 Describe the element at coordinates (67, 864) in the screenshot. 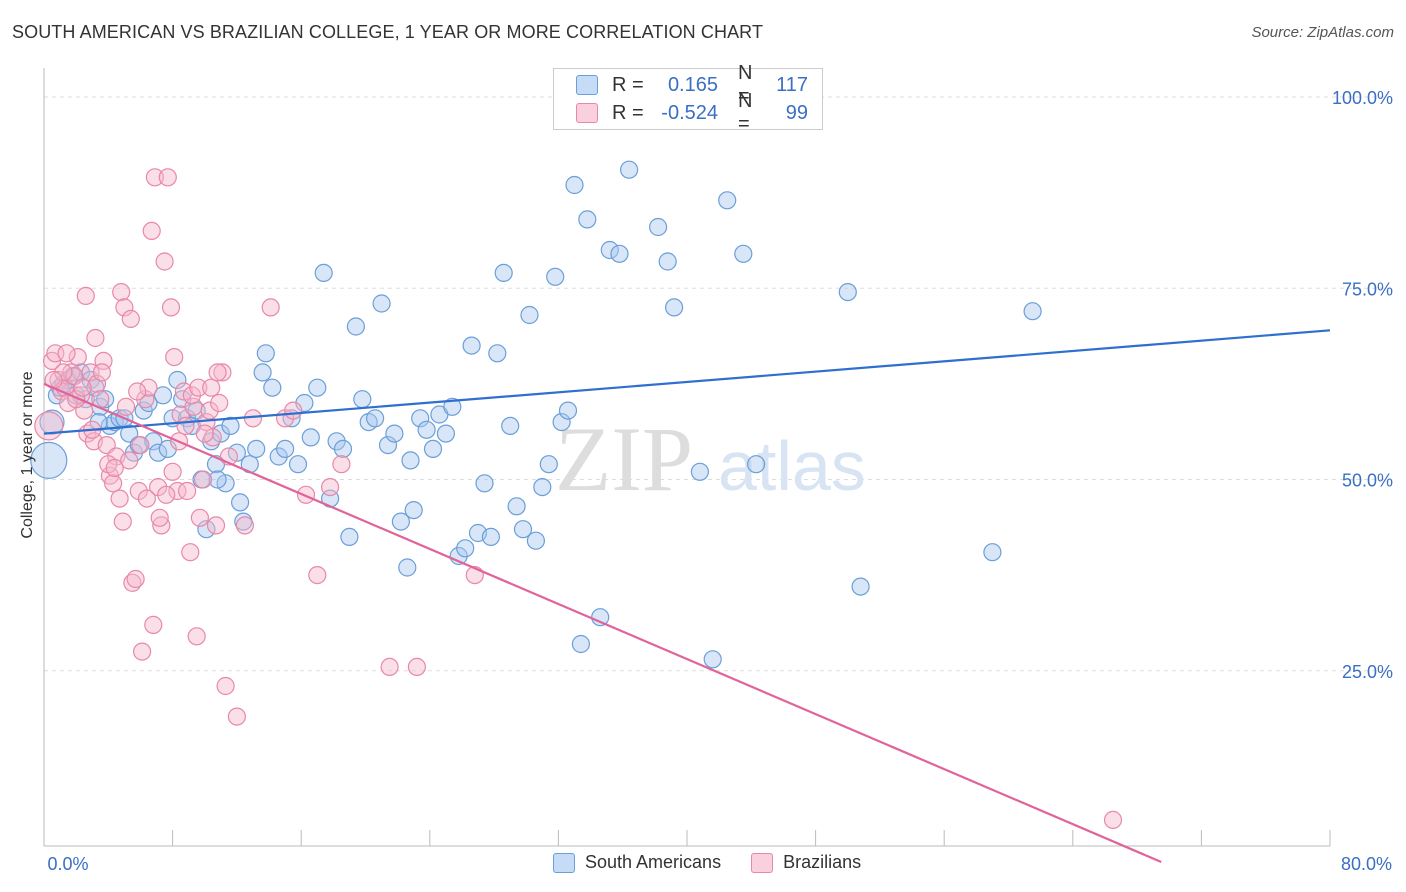

I see `x-tick-label: 0.0%` at that location.